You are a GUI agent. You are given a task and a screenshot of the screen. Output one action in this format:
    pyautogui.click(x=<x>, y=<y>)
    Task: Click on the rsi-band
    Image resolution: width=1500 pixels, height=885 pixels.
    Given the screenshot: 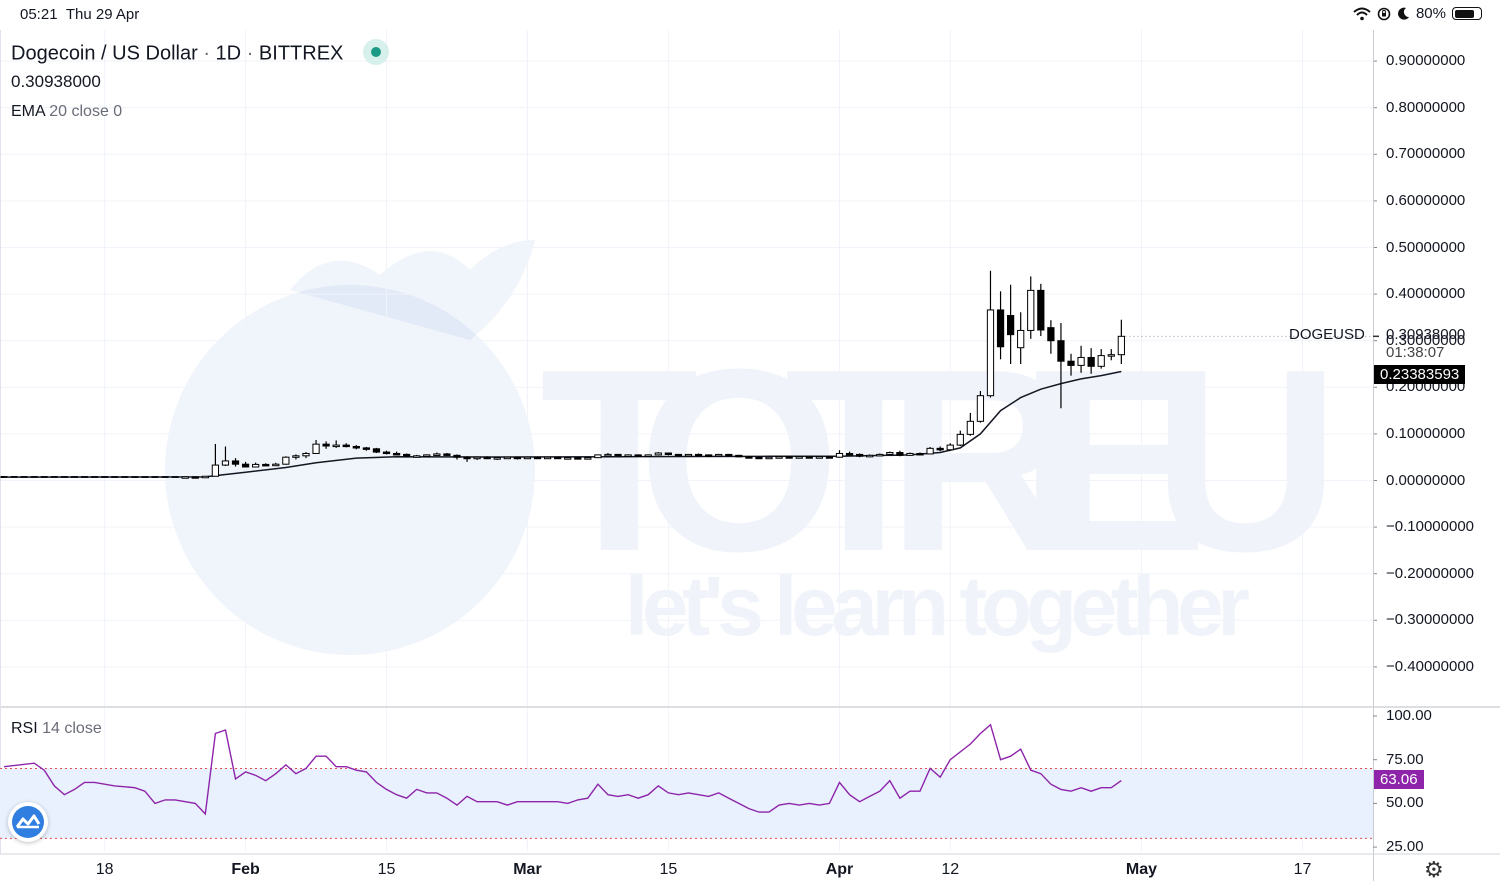 What is the action you would take?
    pyautogui.click(x=686, y=803)
    